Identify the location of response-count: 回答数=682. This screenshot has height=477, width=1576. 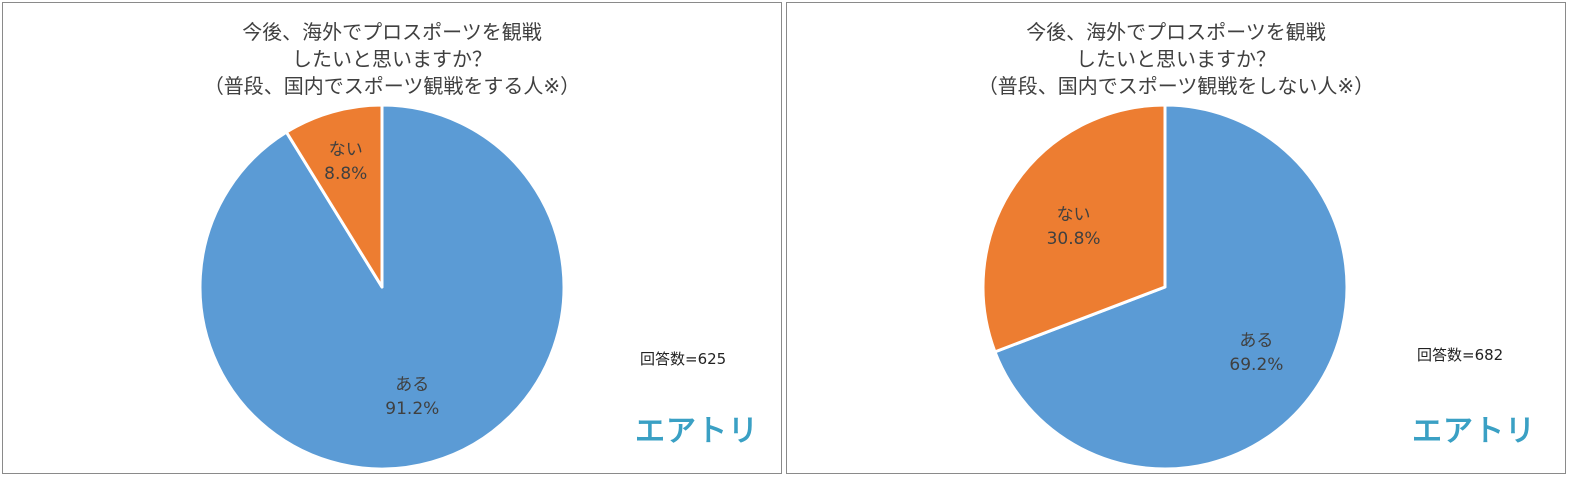
(1460, 355).